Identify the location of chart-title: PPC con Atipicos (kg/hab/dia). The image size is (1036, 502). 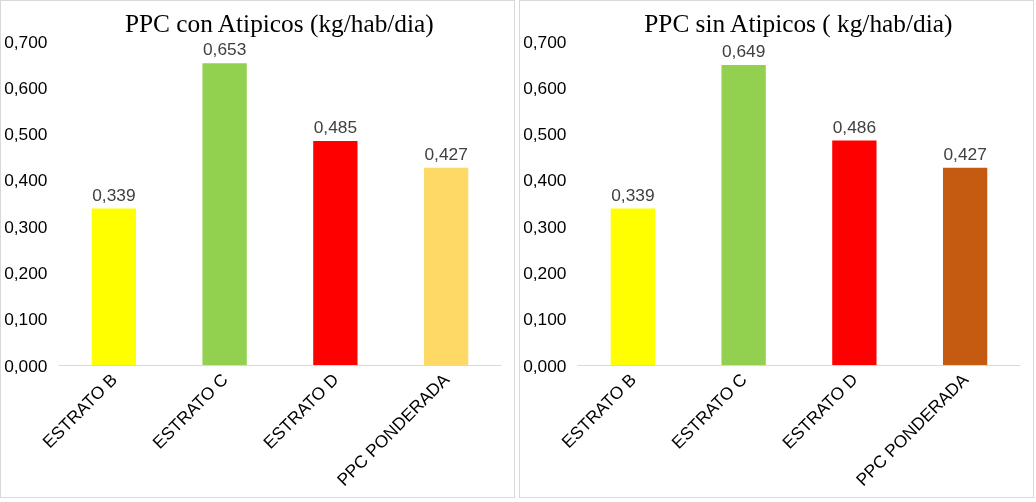
(279, 23).